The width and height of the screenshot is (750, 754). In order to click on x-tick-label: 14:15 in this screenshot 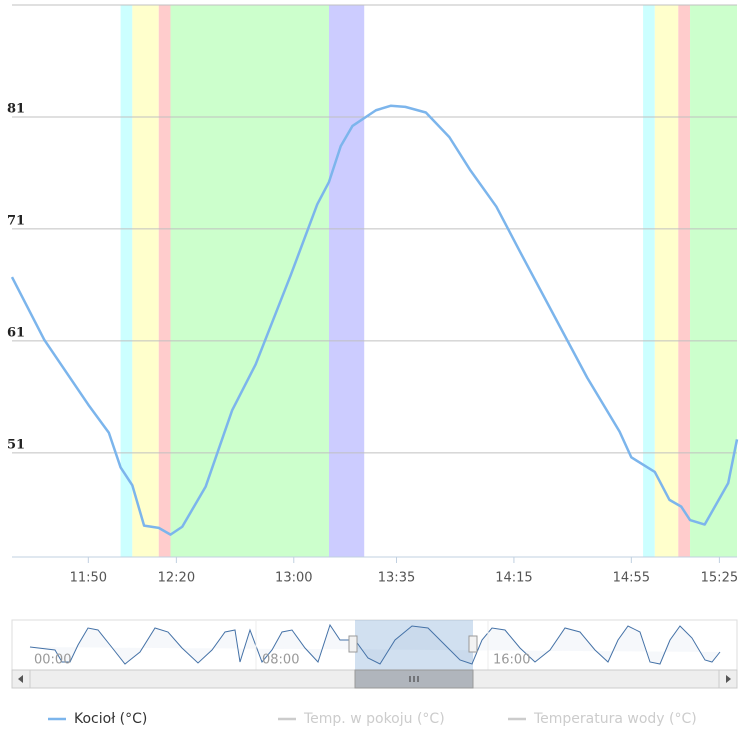, I will do `click(513, 578)`.